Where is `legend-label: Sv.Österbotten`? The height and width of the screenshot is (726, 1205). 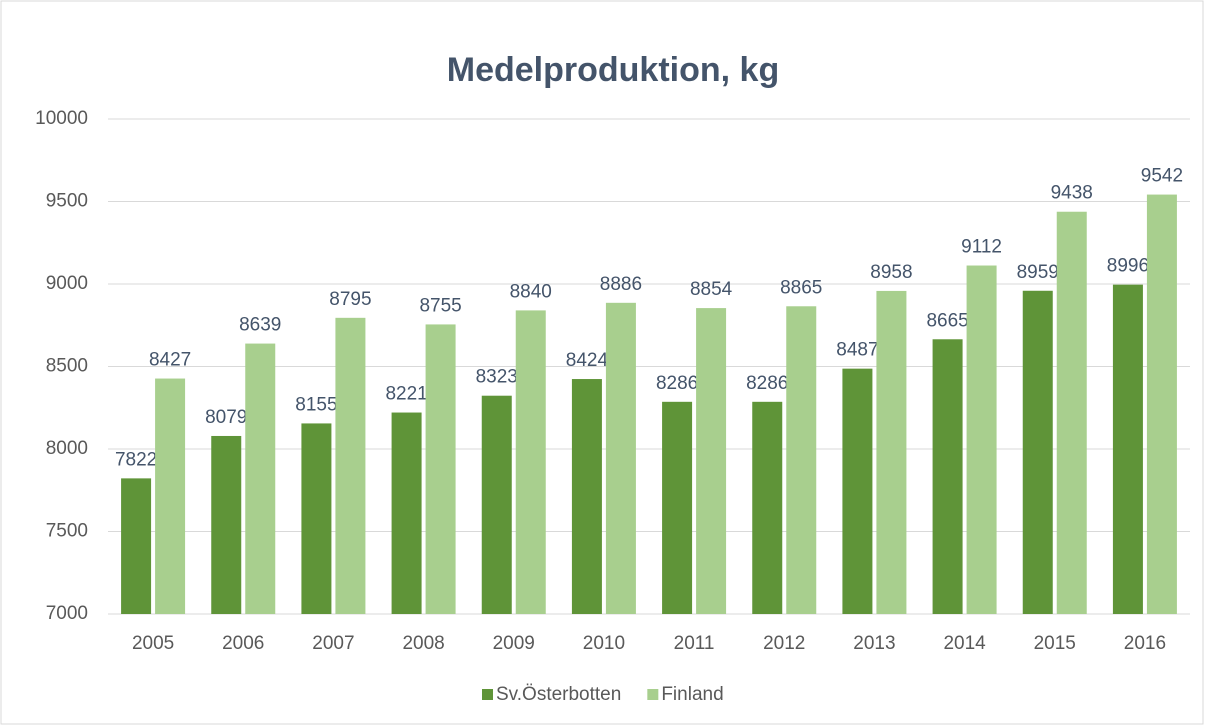 legend-label: Sv.Österbotten is located at coordinates (558, 694).